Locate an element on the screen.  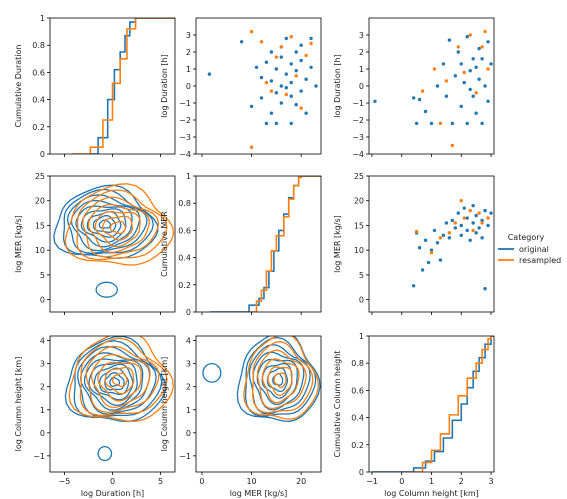
y-tick-label: 0.4 is located at coordinates (38, 100).